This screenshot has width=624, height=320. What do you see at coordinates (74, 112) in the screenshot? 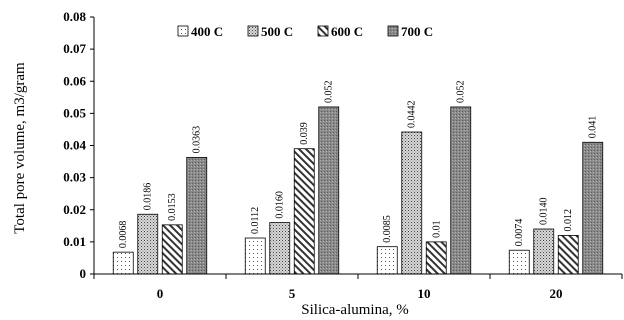
I see `y-tick-label: 0.05` at bounding box center [74, 112].